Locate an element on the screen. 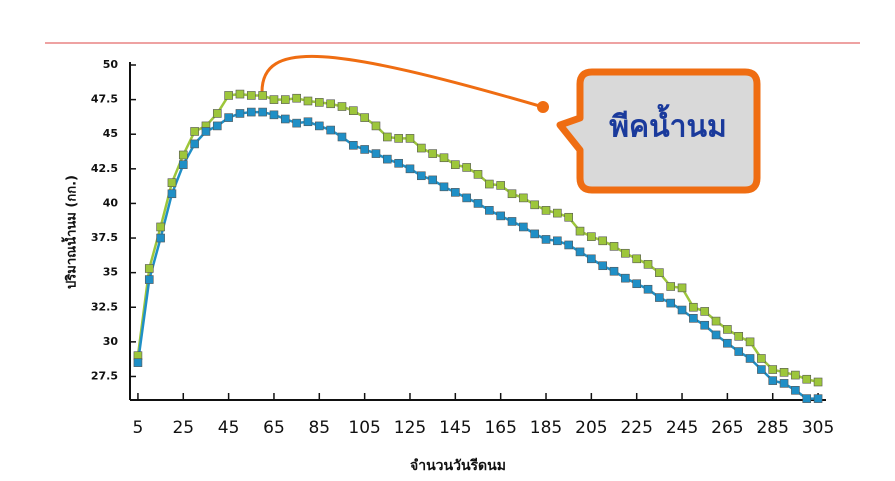 The image size is (895, 481). y-tick-label: 27.5 is located at coordinates (104, 375).